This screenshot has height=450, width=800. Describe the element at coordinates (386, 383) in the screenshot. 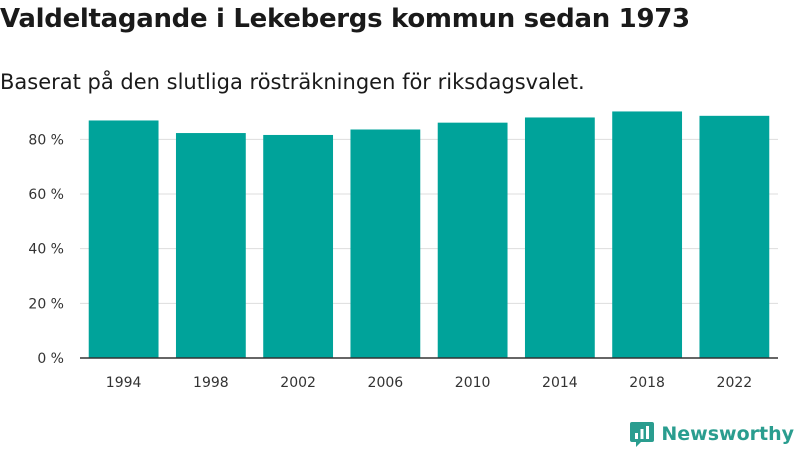

I see `x-tick-label: 2006` at that location.